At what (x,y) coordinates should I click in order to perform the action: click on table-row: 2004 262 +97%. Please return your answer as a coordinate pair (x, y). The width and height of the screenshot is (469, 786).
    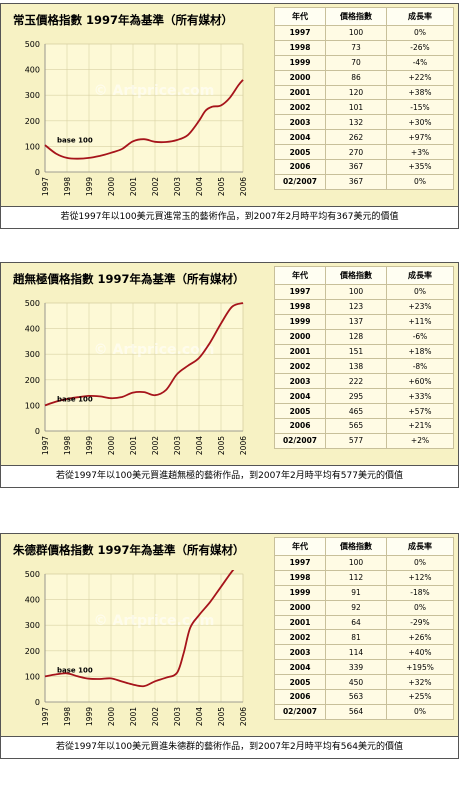
    Looking at the image, I should click on (364, 137).